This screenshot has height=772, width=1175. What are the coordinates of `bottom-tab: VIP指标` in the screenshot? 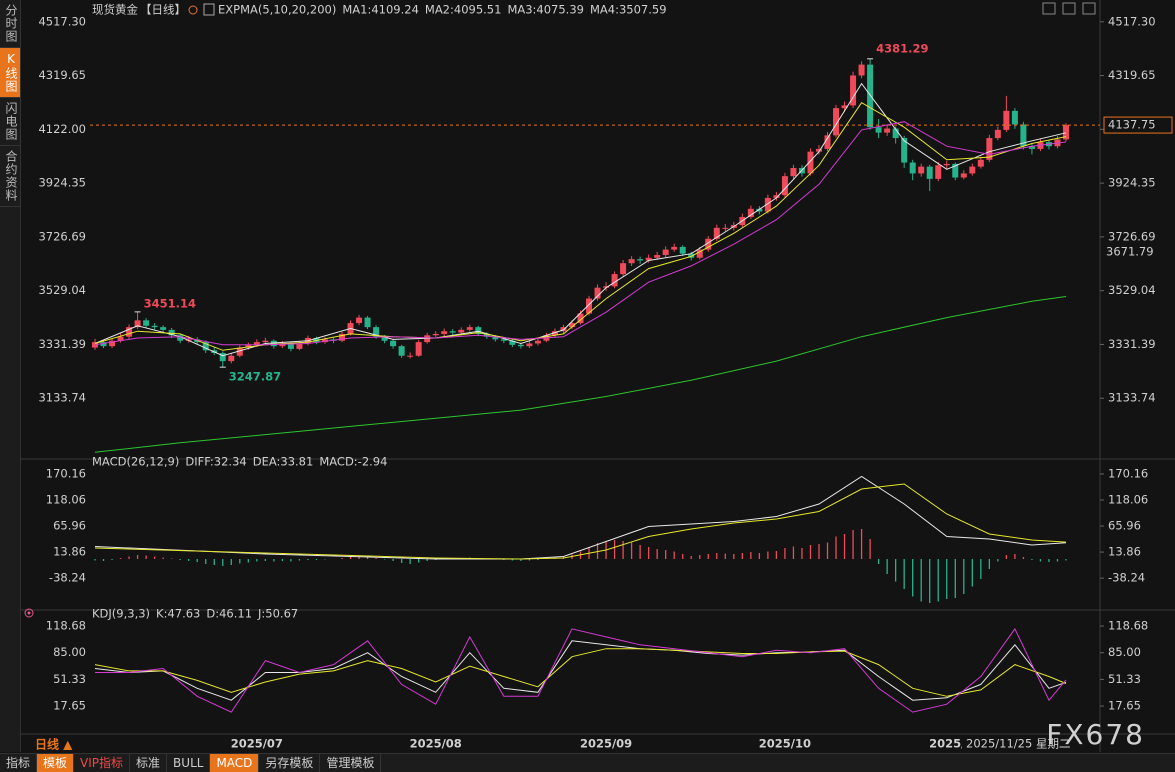 It's located at (102, 763).